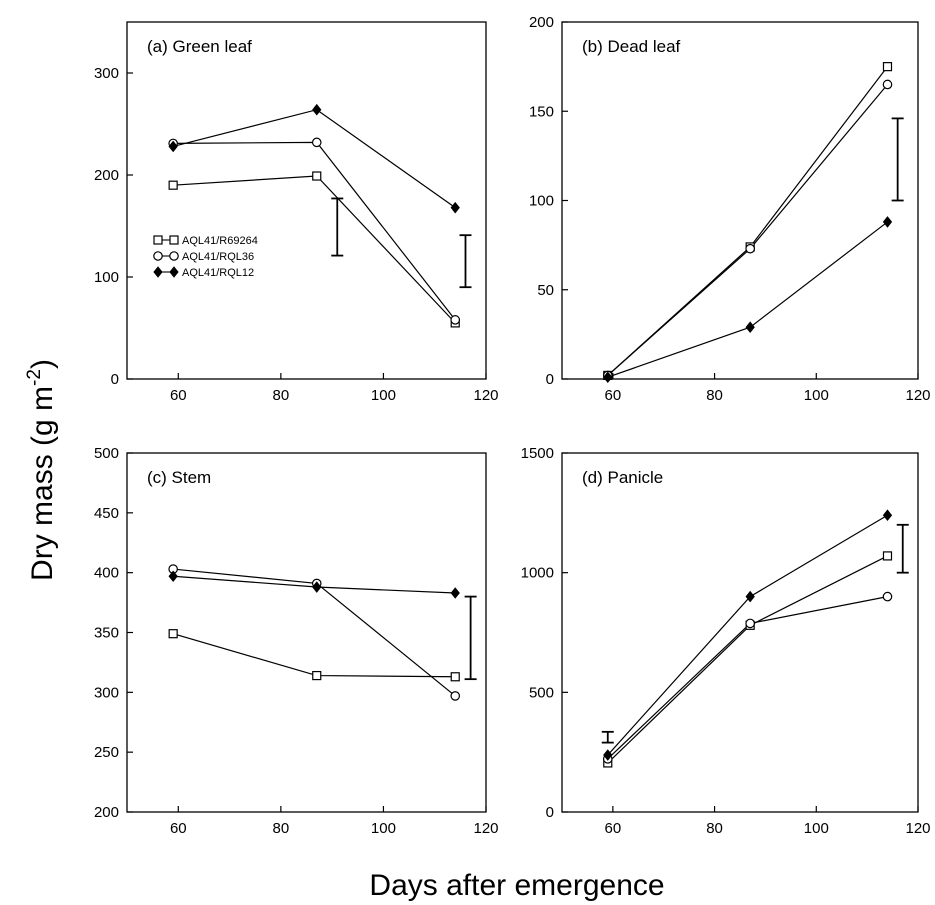 The width and height of the screenshot is (935, 905). What do you see at coordinates (179, 477) in the screenshot?
I see `panel-title: (c) Stem` at bounding box center [179, 477].